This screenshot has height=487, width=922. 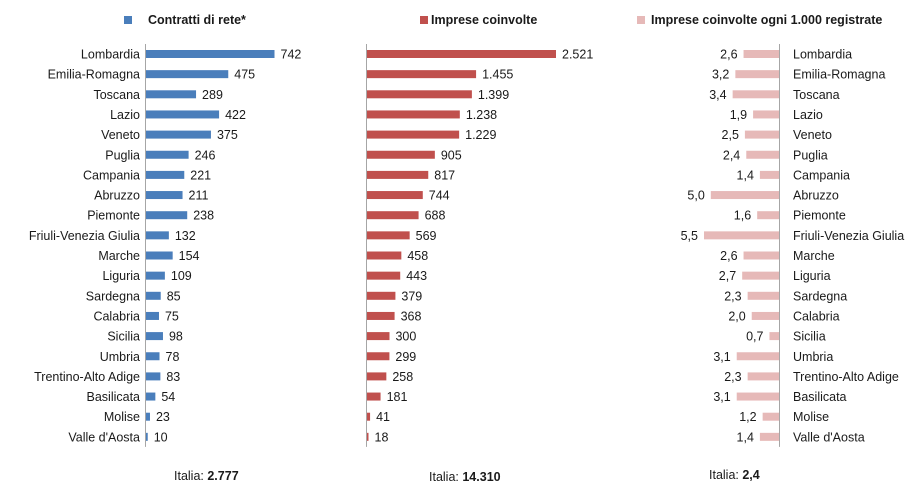 What do you see at coordinates (728, 55) in the screenshot?
I see `data-label: 2,6` at bounding box center [728, 55].